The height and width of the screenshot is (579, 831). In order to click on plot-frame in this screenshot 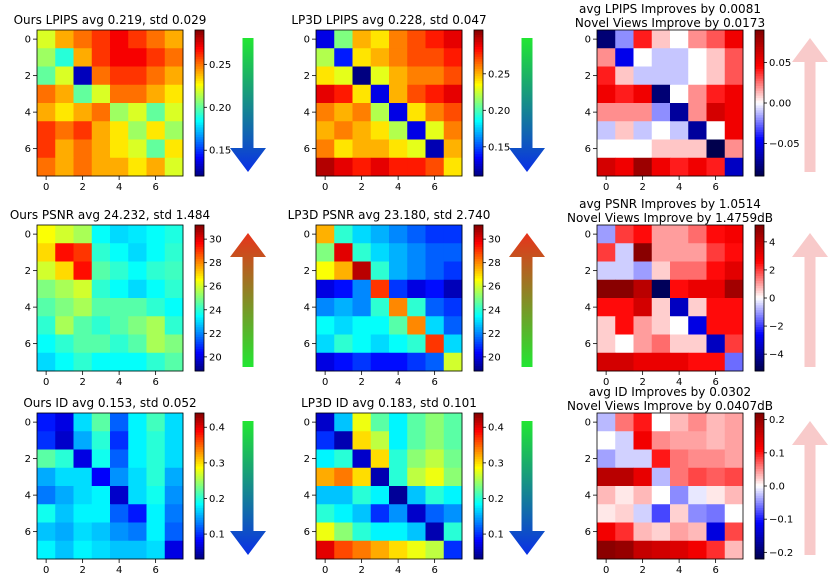, I will do `click(389, 103)`.